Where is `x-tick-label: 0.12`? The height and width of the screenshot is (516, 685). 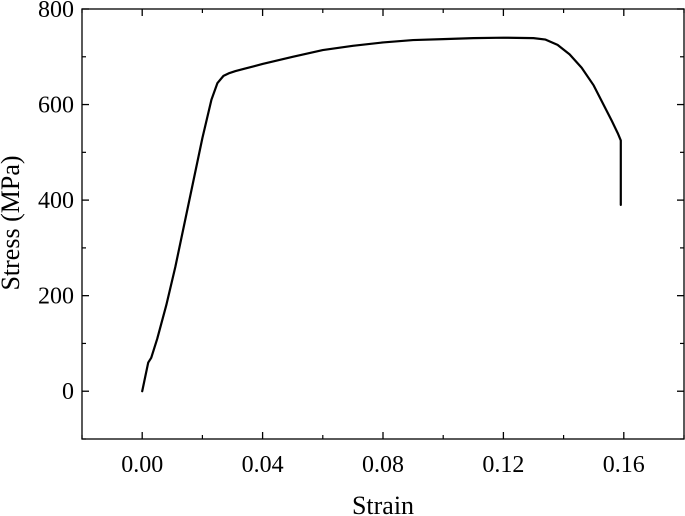
x-tick-label: 0.12 is located at coordinates (503, 465).